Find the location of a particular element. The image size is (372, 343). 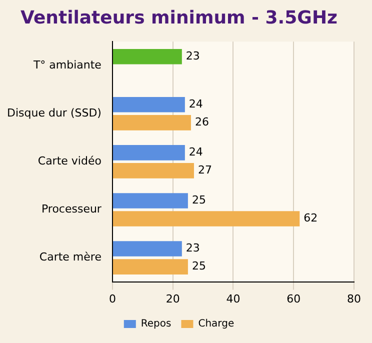

data-label: 26 is located at coordinates (201, 122).